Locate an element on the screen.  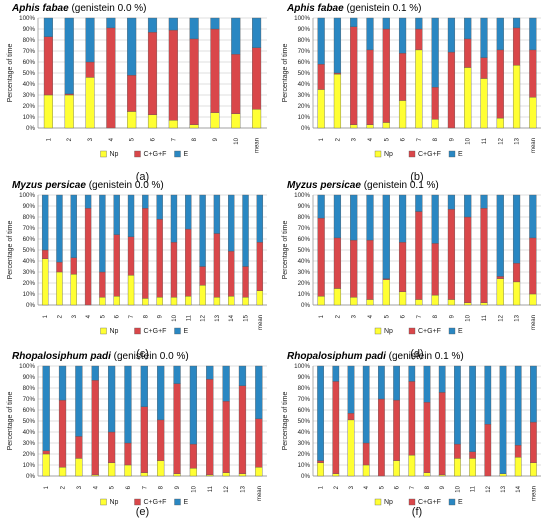
y-tick-label: 40% is located at coordinates (304, 84).